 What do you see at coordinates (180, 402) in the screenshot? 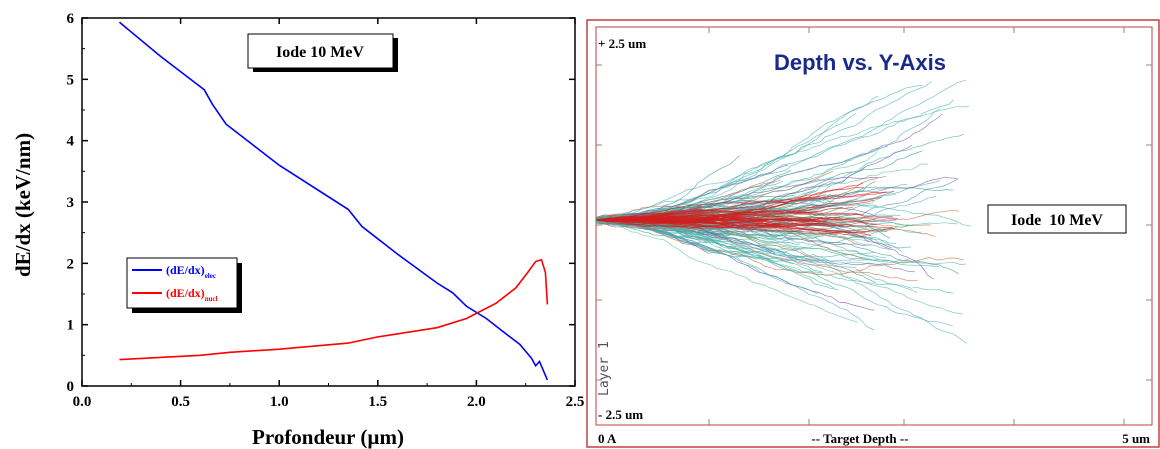
I see `x-tick-label: 0.5` at bounding box center [180, 402].